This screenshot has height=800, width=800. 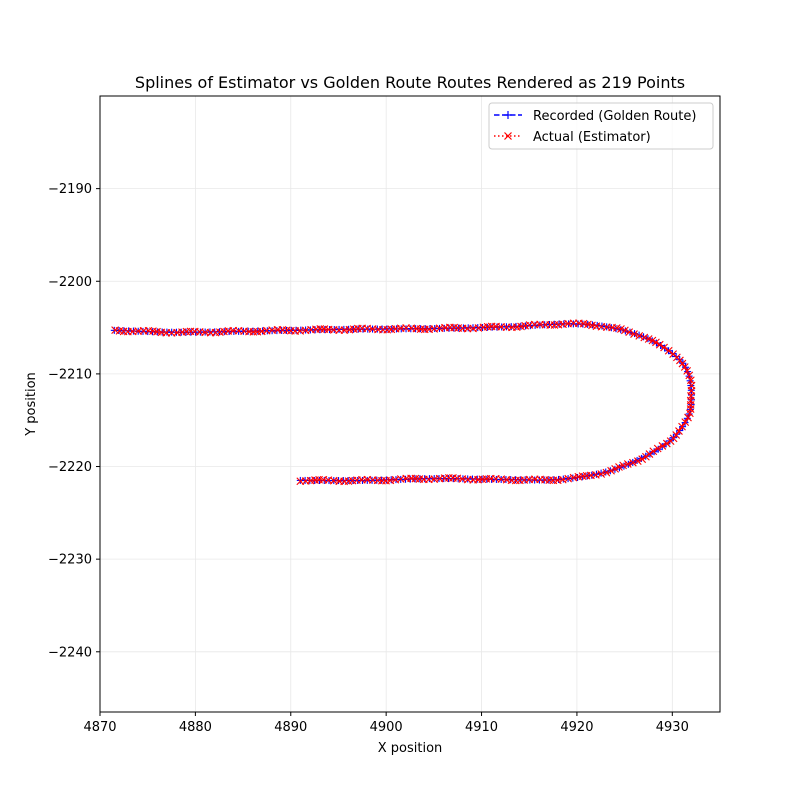 What do you see at coordinates (410, 748) in the screenshot?
I see `x-axis-label: X position` at bounding box center [410, 748].